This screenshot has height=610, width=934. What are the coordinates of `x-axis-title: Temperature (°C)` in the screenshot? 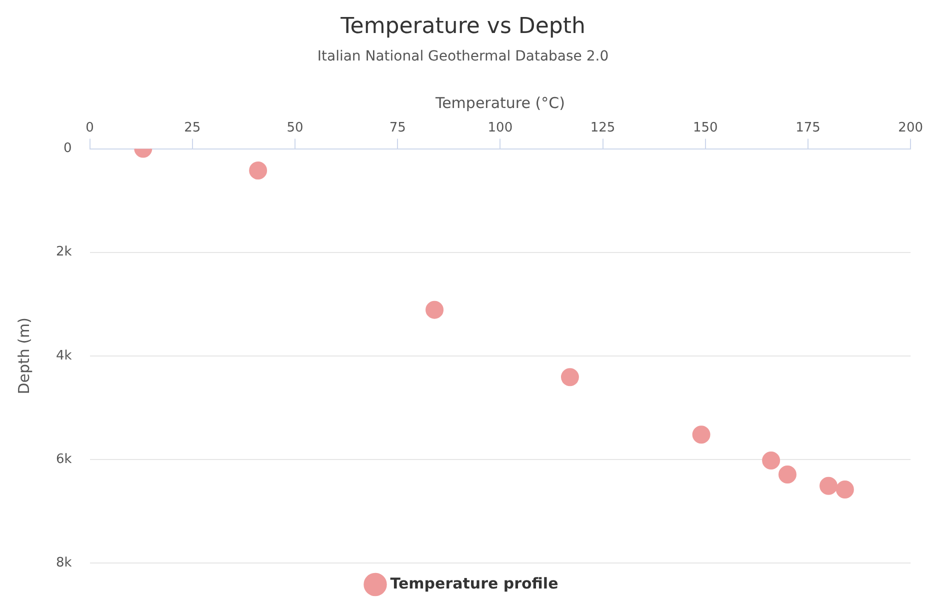 It's located at (499, 103).